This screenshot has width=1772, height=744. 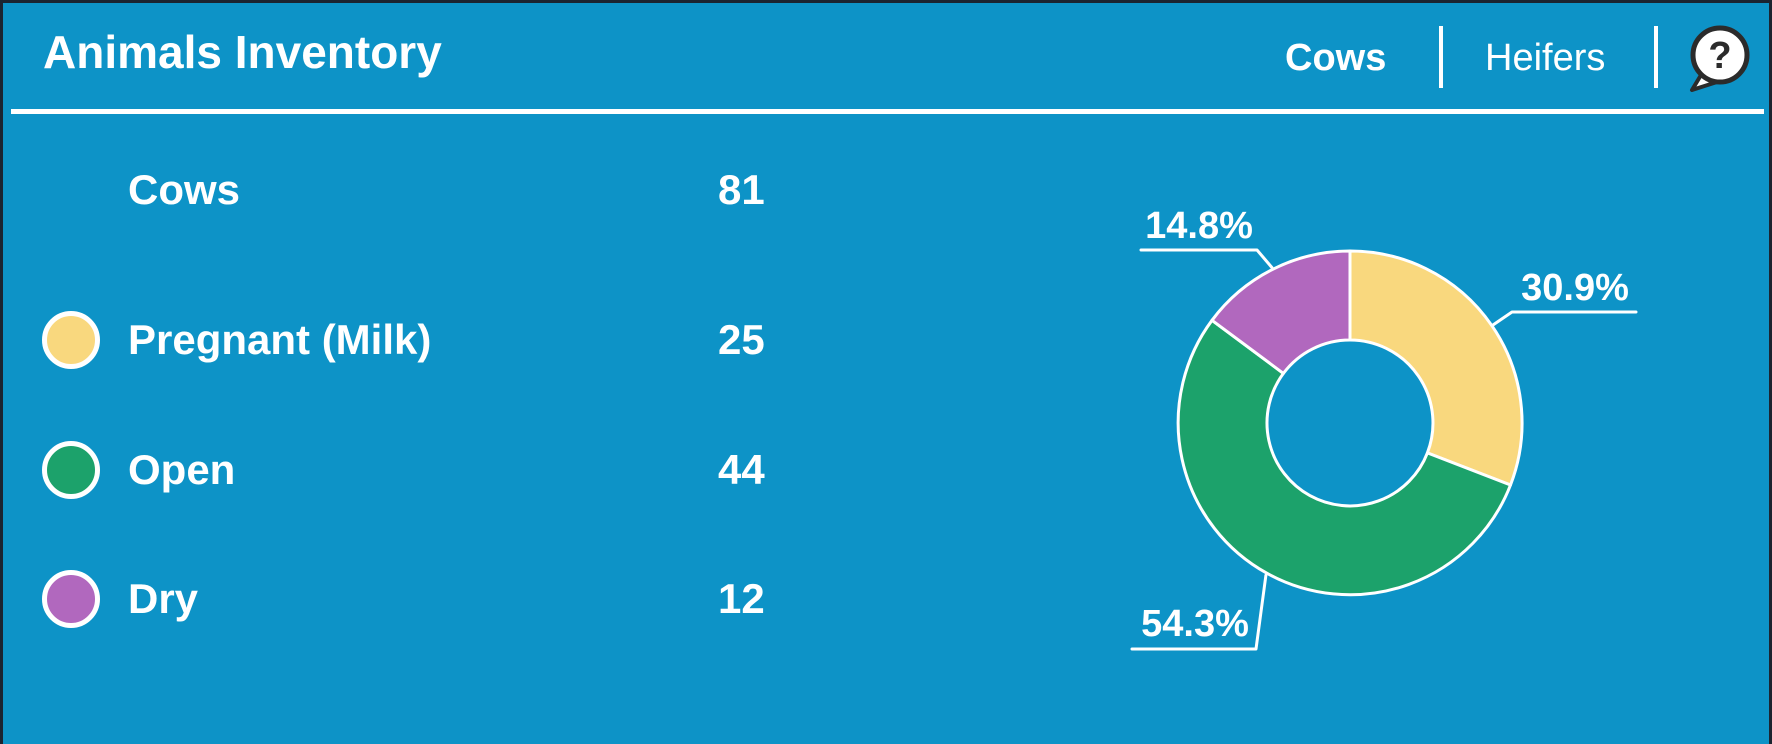 What do you see at coordinates (1199, 226) in the screenshot?
I see `slice-percent-label: 14.8%` at bounding box center [1199, 226].